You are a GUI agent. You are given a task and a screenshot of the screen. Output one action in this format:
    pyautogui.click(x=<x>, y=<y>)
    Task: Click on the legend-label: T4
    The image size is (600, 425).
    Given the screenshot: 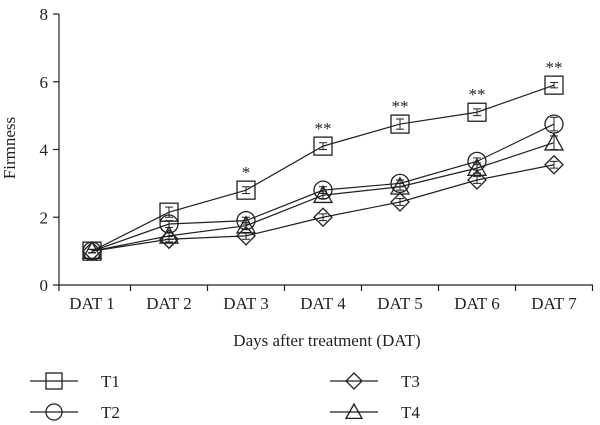 What is the action you would take?
    pyautogui.click(x=410, y=412)
    